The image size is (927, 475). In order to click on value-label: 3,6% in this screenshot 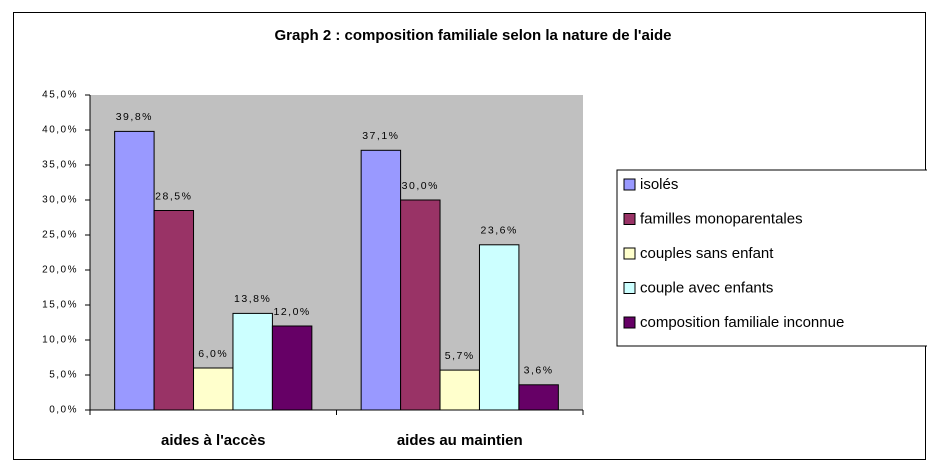, I will do `click(539, 371)`.